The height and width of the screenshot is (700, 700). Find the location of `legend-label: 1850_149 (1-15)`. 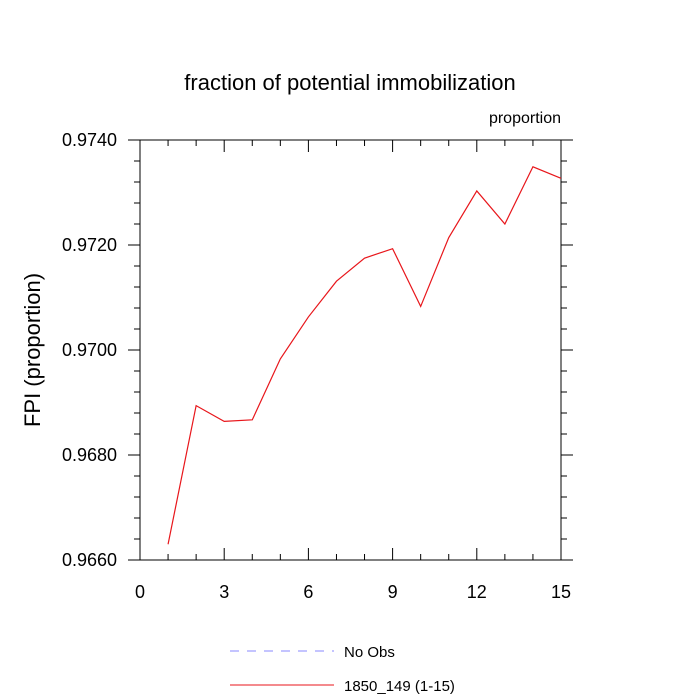

legend-label: 1850_149 (1-15) is located at coordinates (399, 686).